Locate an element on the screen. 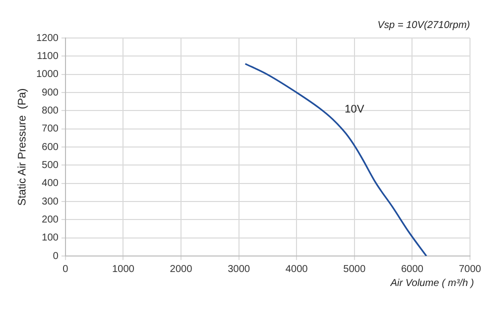  text: Vsp = 10V(2710rpm) is located at coordinates (423, 25).